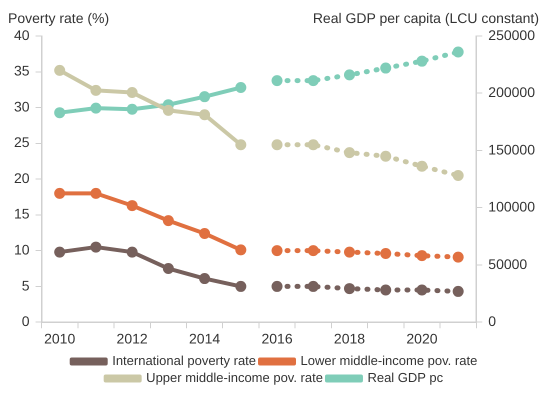 The width and height of the screenshot is (549, 403). Describe the element at coordinates (512, 149) in the screenshot. I see `y2-tick-label: 150000` at that location.